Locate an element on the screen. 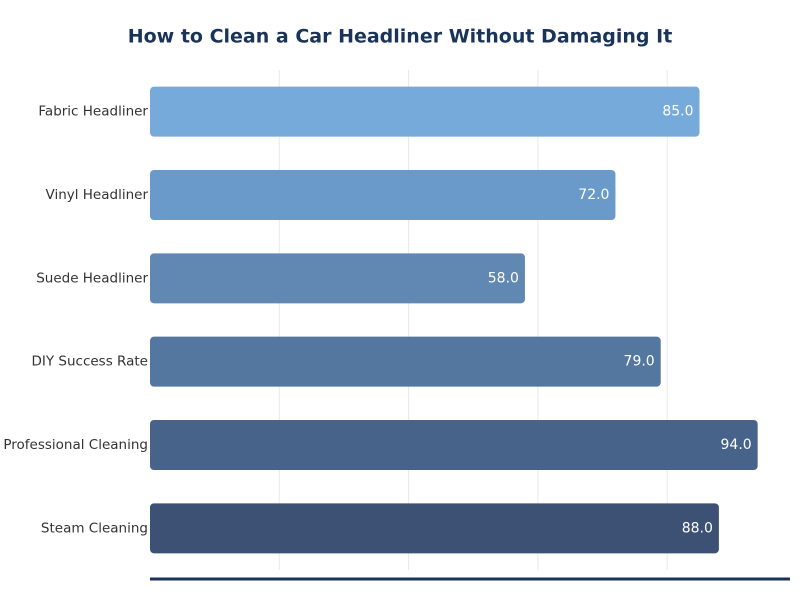 Image resolution: width=800 pixels, height=600 pixels. value-label: 88.0 is located at coordinates (697, 528).